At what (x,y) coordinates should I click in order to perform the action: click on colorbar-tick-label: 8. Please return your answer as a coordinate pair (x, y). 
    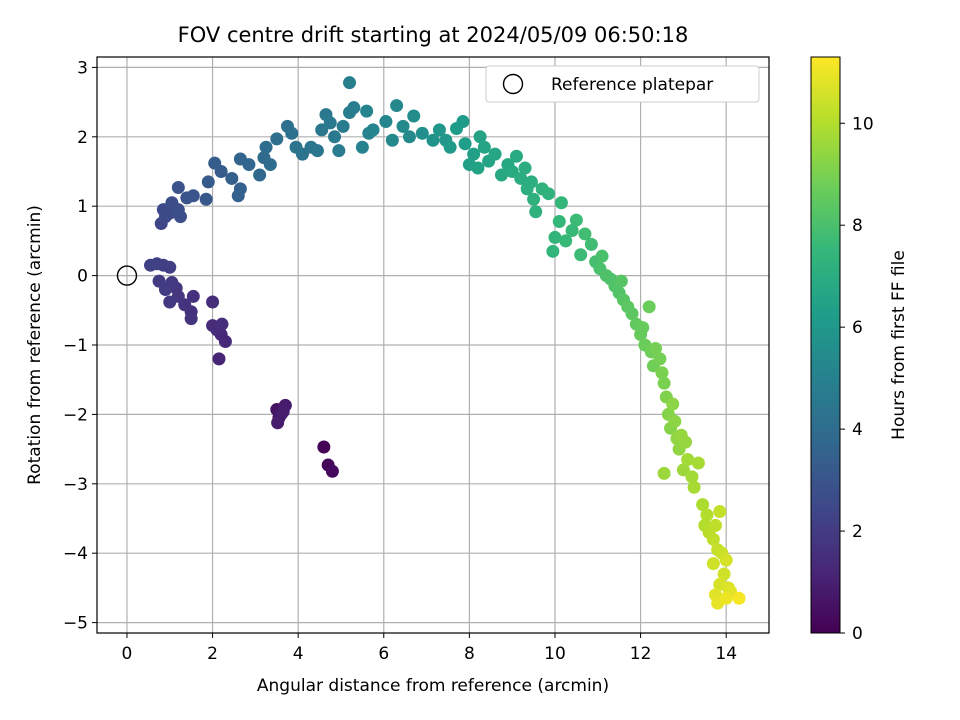
    Looking at the image, I should click on (857, 226).